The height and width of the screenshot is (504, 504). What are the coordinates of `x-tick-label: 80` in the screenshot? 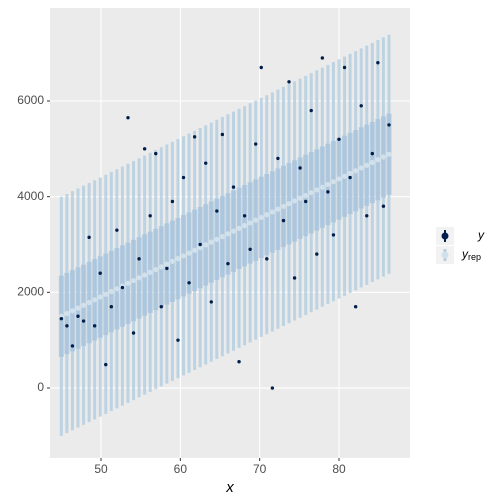 It's located at (339, 469).